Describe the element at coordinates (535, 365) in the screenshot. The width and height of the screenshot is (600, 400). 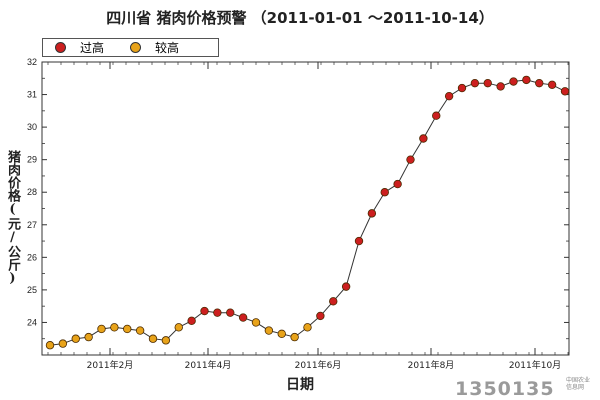
I see `x-tick-label-4: 2011年10月` at that location.